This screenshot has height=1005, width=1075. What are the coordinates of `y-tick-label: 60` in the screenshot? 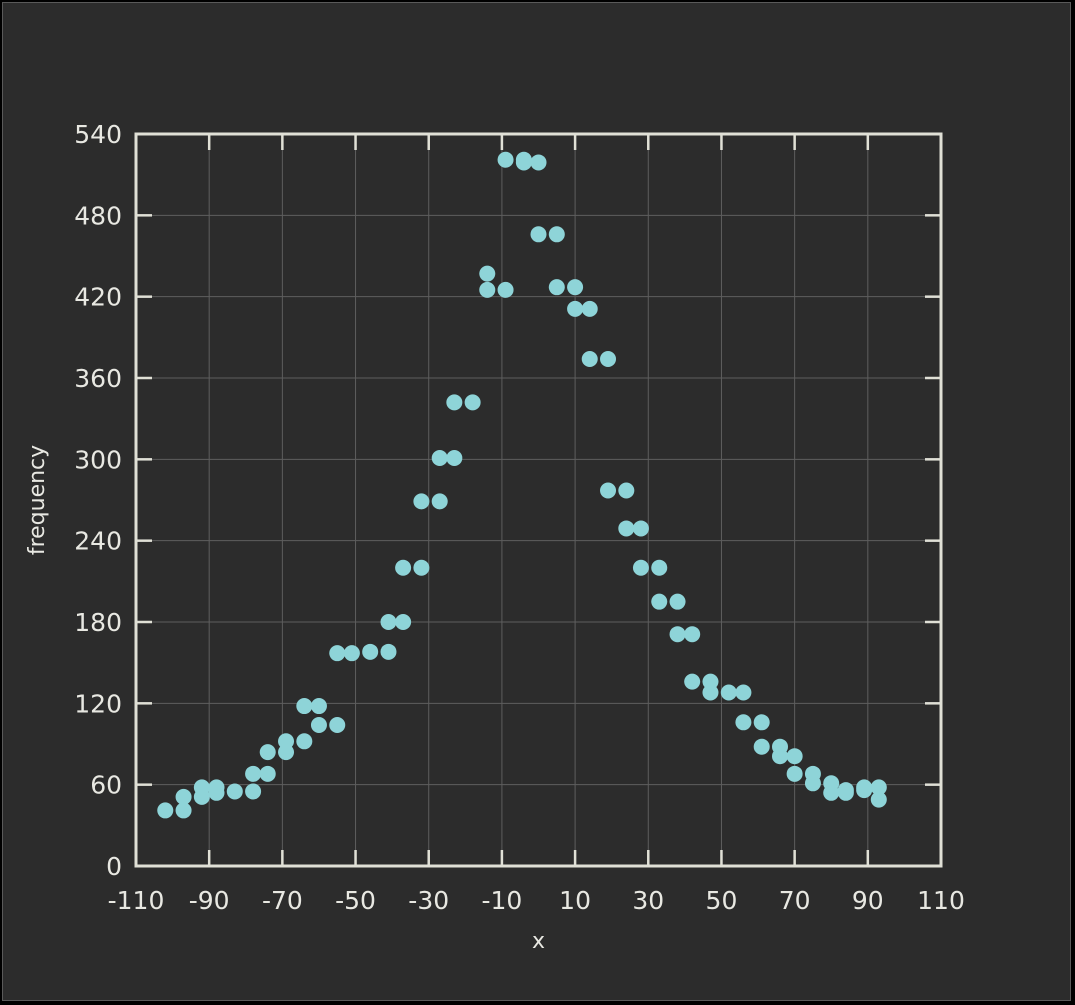 It's located at (106, 785).